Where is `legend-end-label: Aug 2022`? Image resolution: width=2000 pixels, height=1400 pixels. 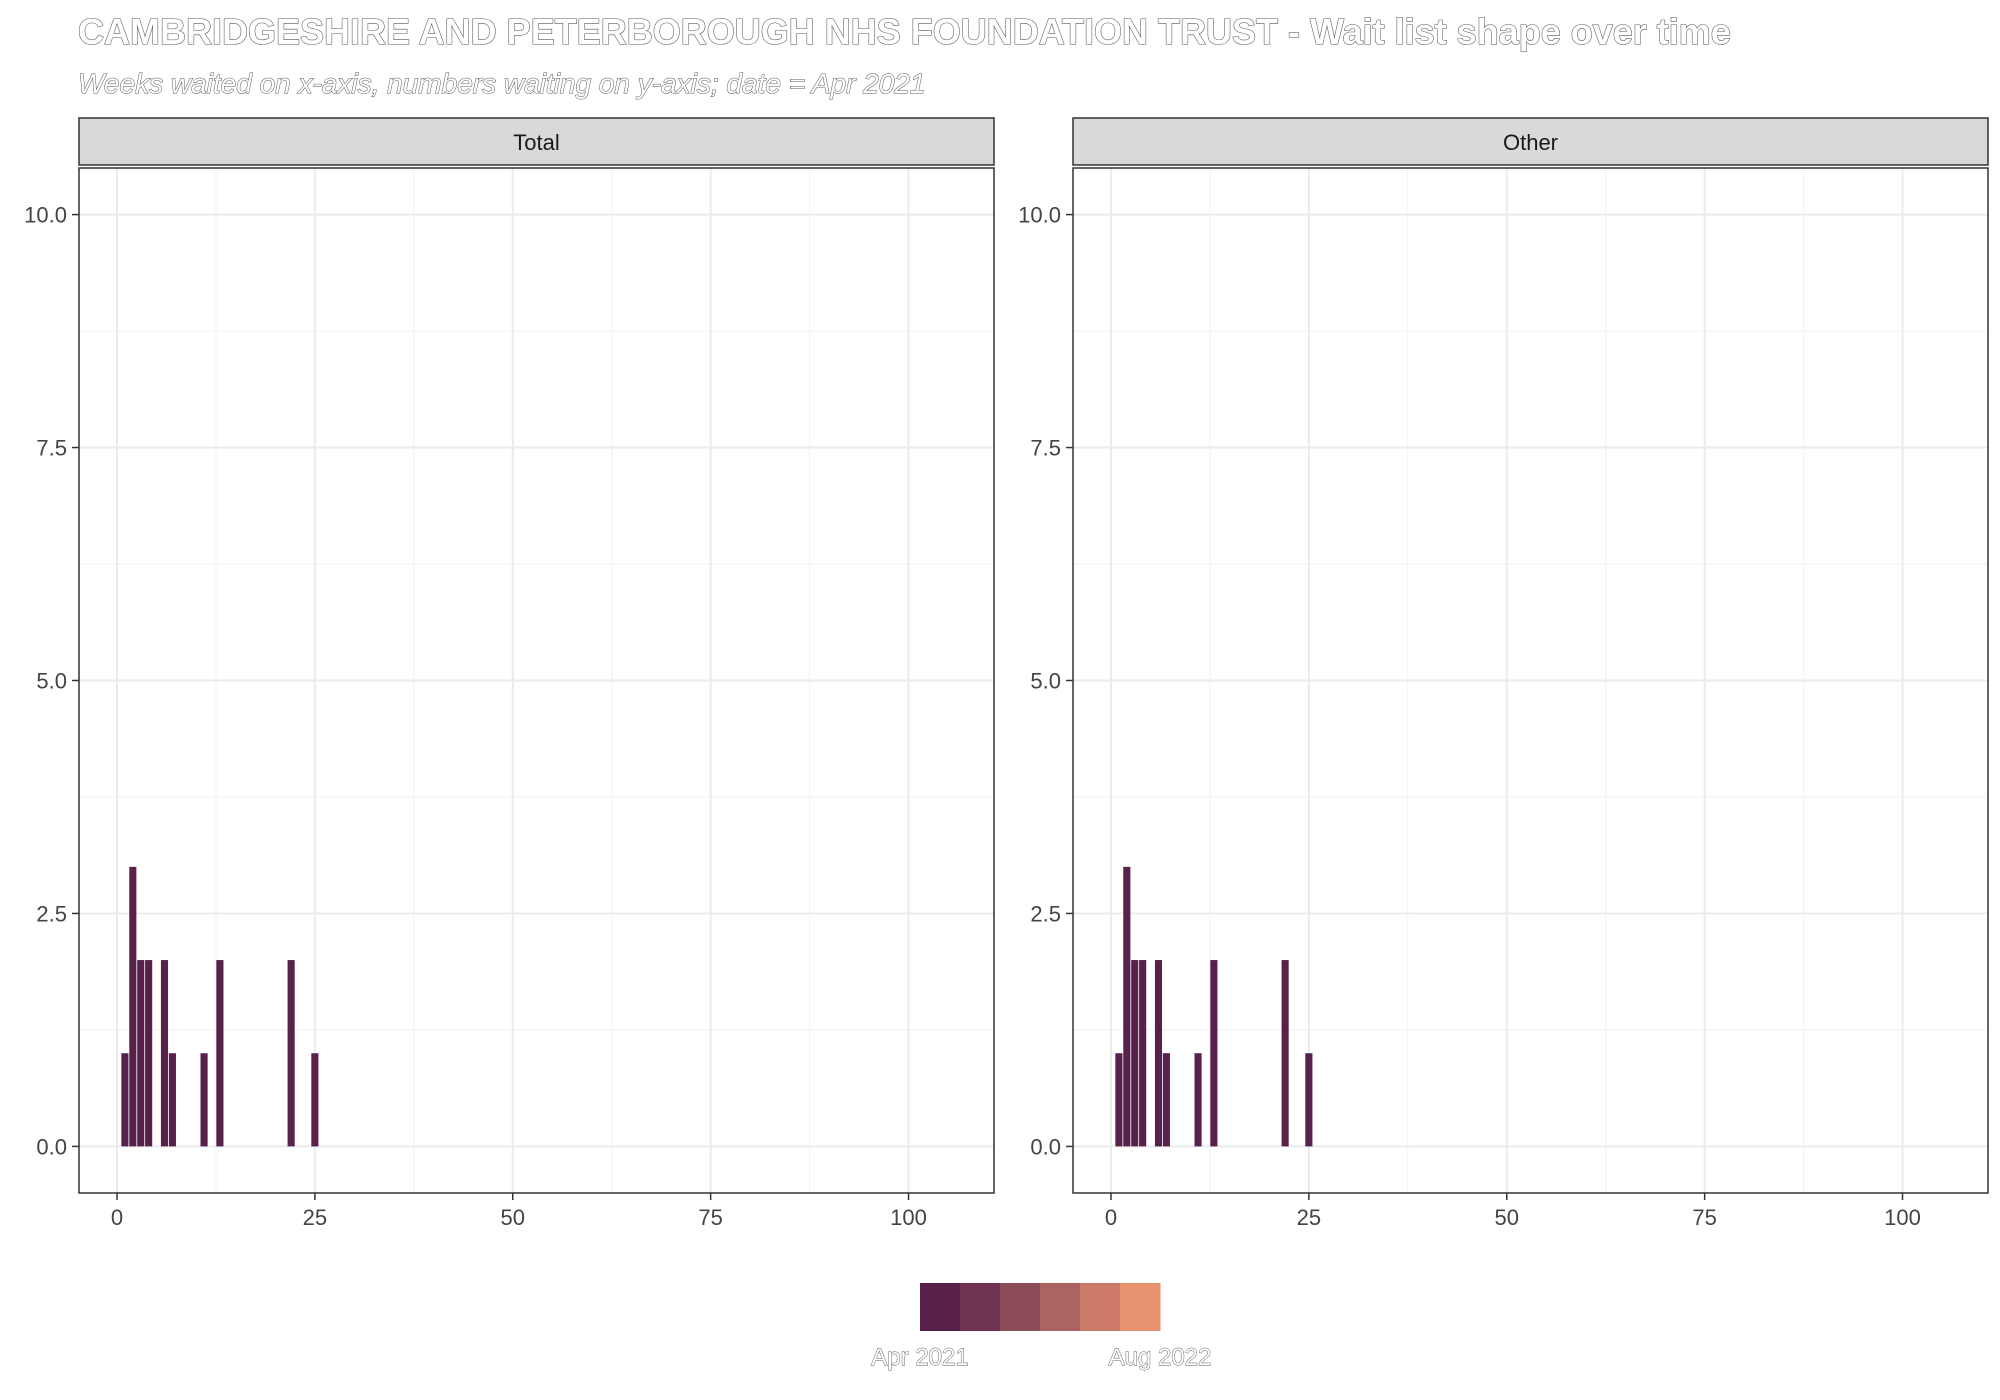 legend-end-label: Aug 2022 is located at coordinates (1160, 1357).